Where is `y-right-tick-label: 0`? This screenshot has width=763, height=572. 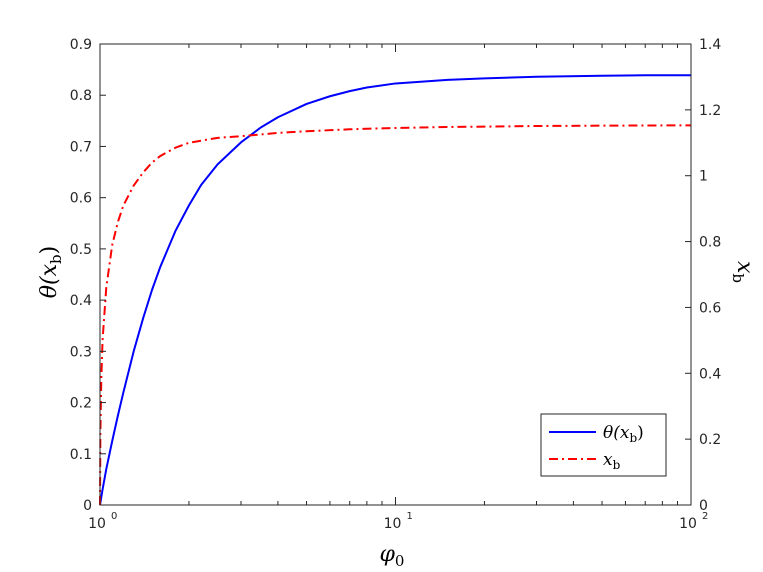 y-right-tick-label: 0 is located at coordinates (703, 506).